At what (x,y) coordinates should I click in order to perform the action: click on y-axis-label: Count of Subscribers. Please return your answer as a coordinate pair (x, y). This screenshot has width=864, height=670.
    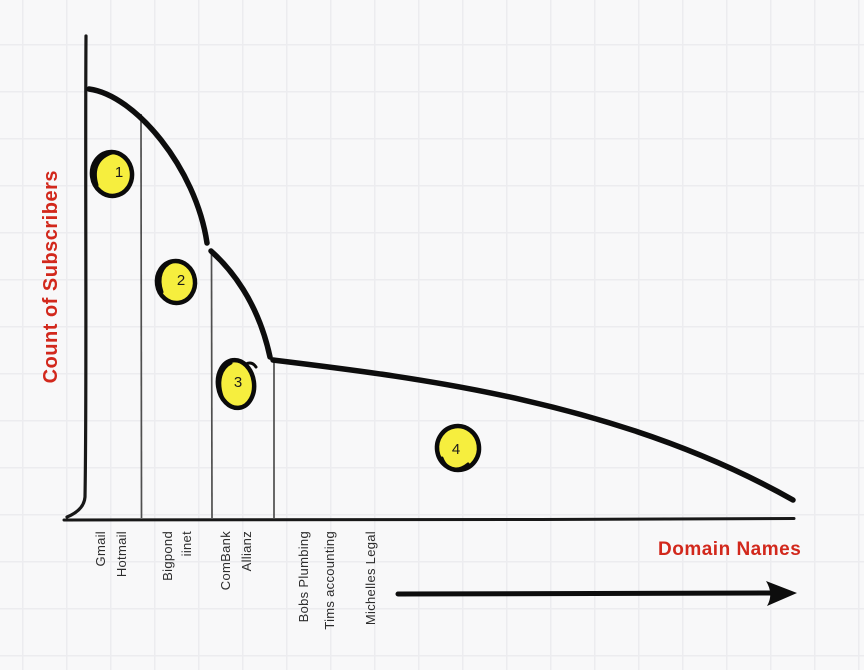
    Looking at the image, I should click on (51, 277).